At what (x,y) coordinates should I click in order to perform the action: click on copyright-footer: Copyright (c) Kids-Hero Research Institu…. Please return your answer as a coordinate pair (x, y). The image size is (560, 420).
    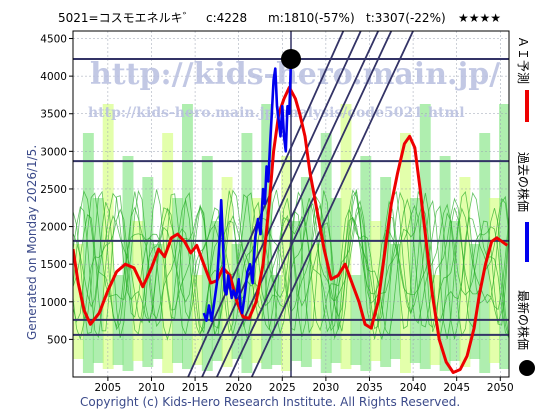
    Looking at the image, I should click on (270, 402).